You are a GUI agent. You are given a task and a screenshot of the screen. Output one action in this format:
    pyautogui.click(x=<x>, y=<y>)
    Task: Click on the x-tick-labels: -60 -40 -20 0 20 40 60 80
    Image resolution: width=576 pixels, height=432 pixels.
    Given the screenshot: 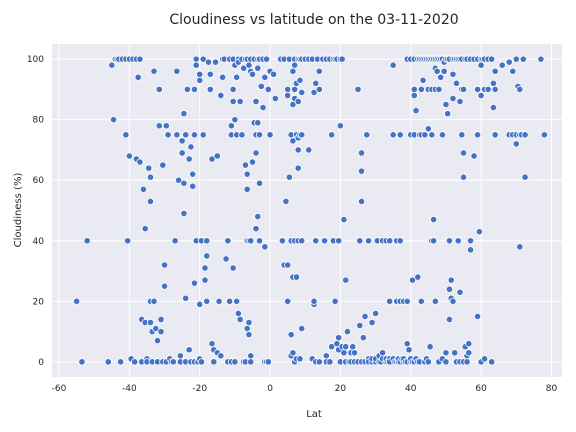 What is the action you would take?
    pyautogui.click(x=305, y=389)
    